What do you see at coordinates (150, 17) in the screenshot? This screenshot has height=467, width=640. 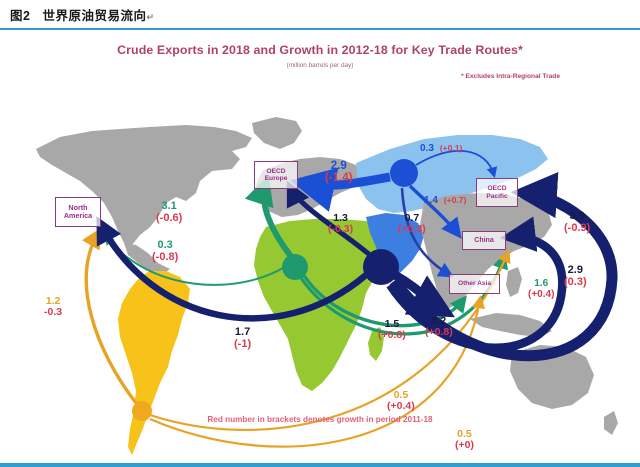 I see `figure-caption-mark: ↵` at bounding box center [150, 17].